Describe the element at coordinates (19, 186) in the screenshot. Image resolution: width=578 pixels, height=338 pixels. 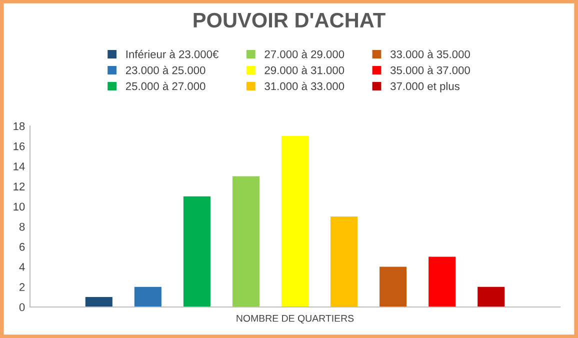
I see `y-tick-label: 12` at that location.